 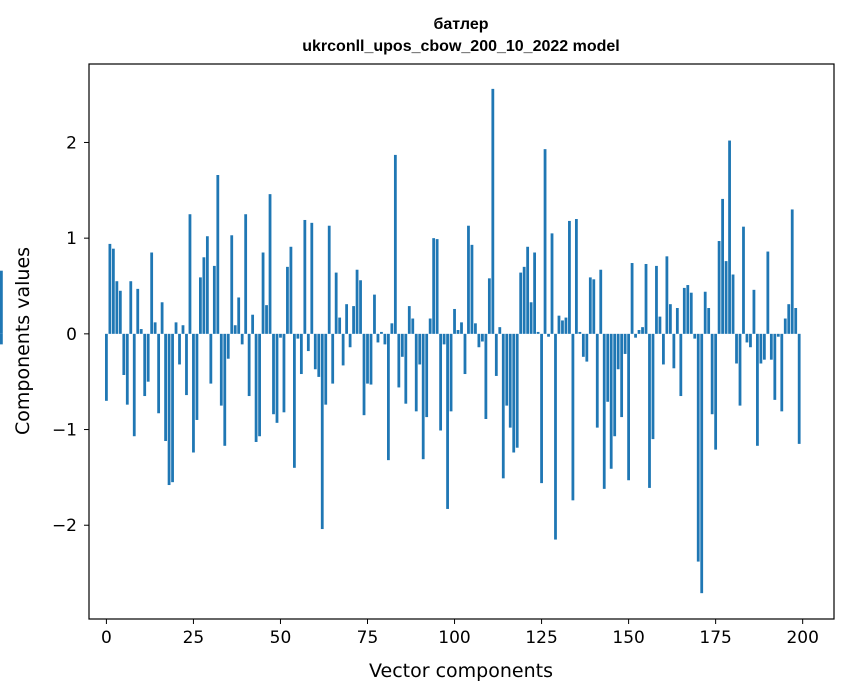 What do you see at coordinates (281, 638) in the screenshot?
I see `x-tick-label: 50` at bounding box center [281, 638].